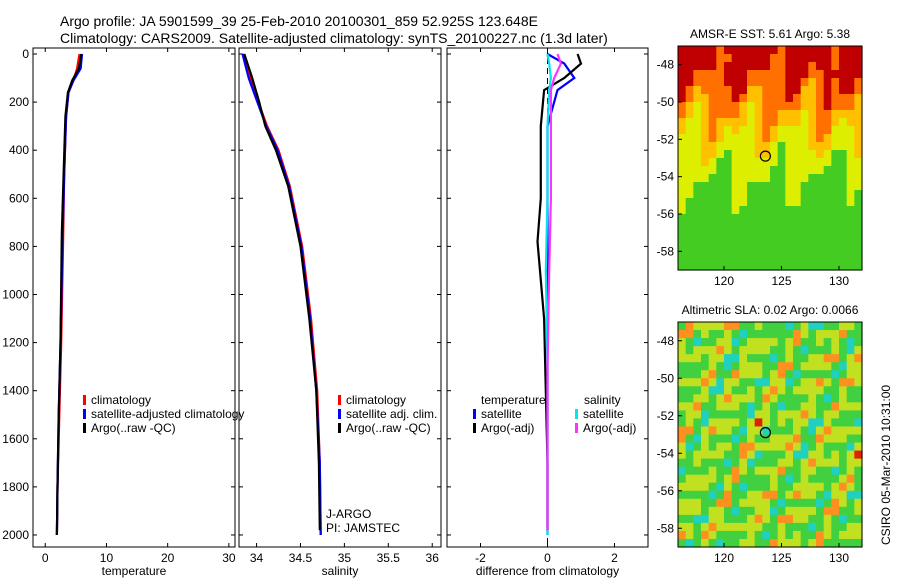  I want to click on legend-diff-sal-swatch, so click(576, 428).